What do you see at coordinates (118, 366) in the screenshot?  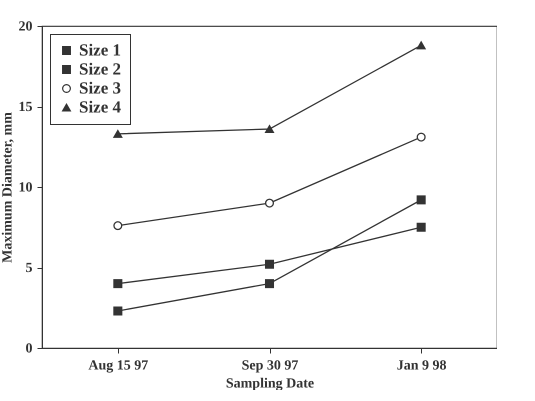 I see `x-tick-label: Aug 15 97` at bounding box center [118, 366].